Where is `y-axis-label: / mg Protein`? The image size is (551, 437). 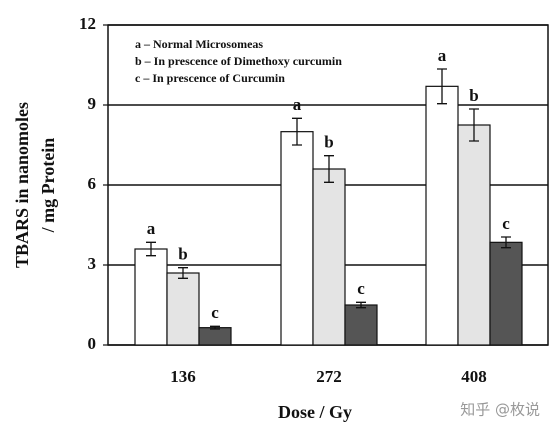
y-axis-label: / mg Protein is located at coordinates (48, 186).